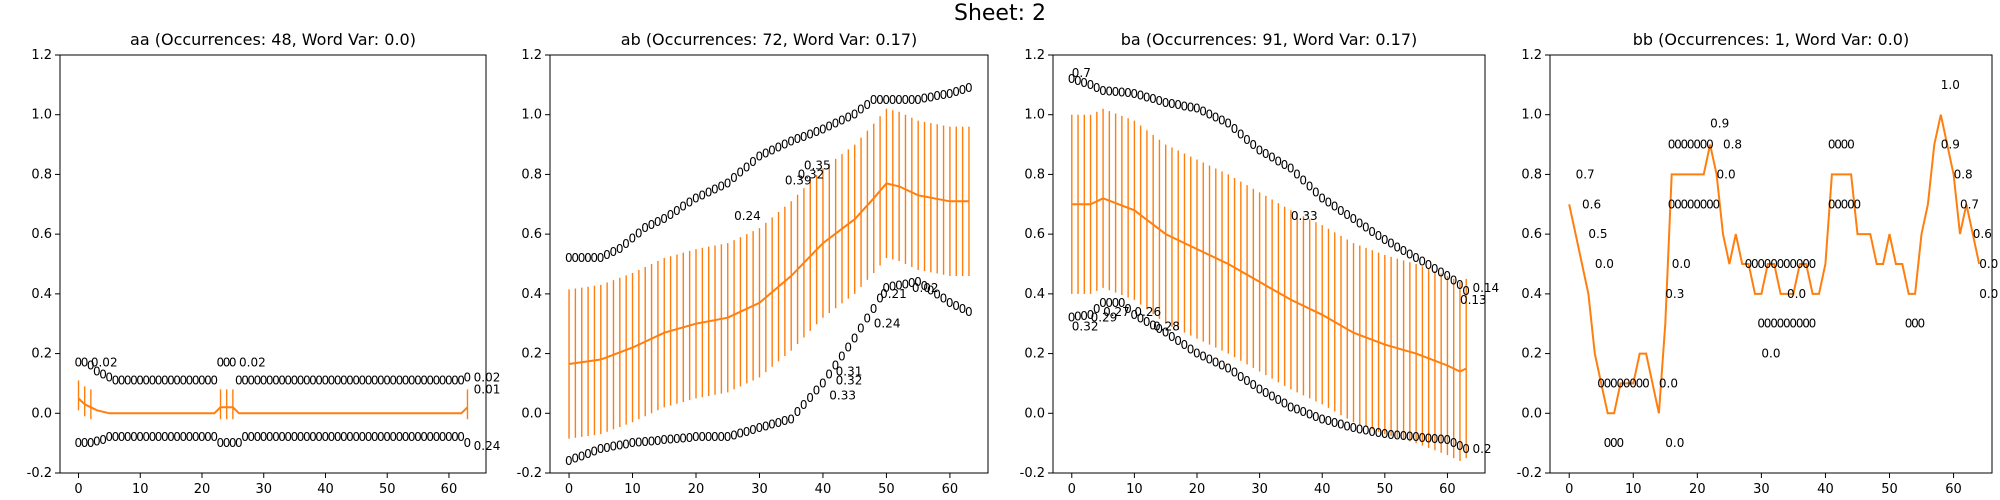 This screenshot has width=2000, height=500. I want to click on annotation-label: 0.32, so click(1085, 327).